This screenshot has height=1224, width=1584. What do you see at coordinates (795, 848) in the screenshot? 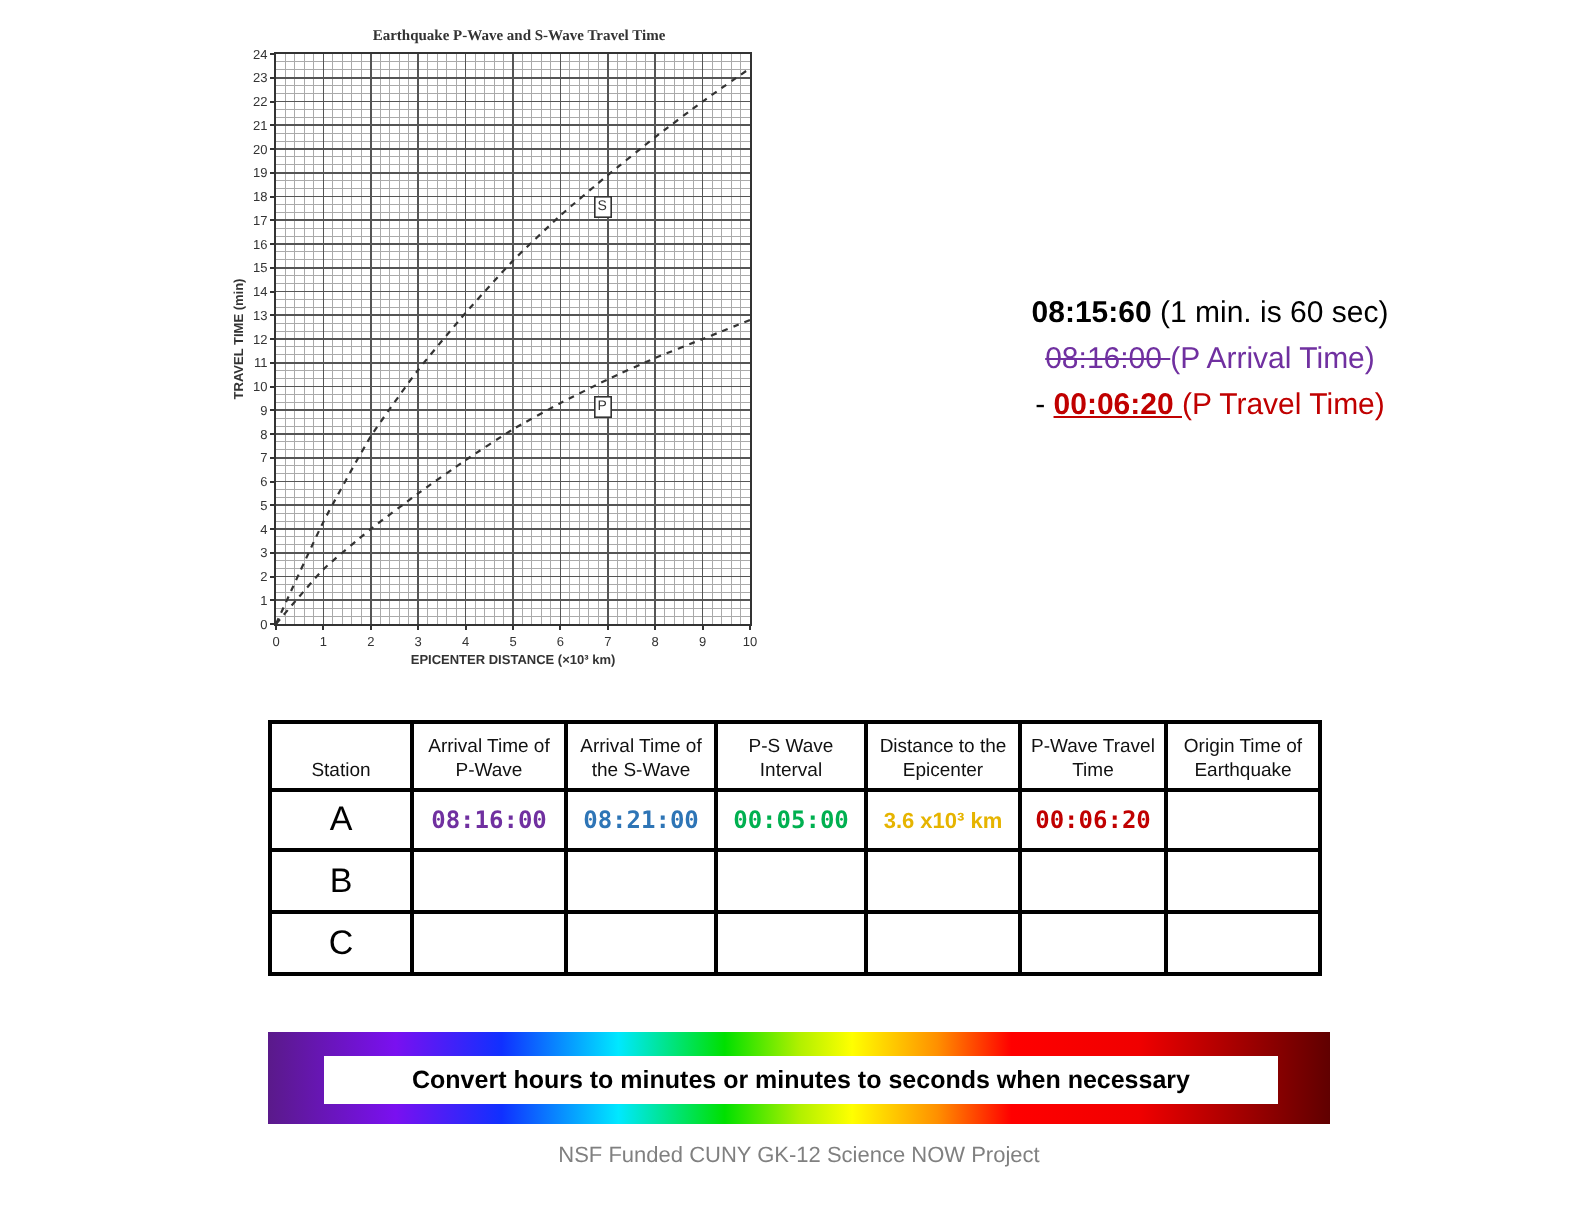
I see `worksheet-table: Station Arrival Time of P-Wave Arrival Time of the S-Wave P-S Wave Interval Distance to the Epicenter P-Wave Travel Time Origin Time of Earthquake A 08:16:00 08:21:00 00:05:00 3.6 x10³ km 00:06:20 B C` at bounding box center [795, 848].